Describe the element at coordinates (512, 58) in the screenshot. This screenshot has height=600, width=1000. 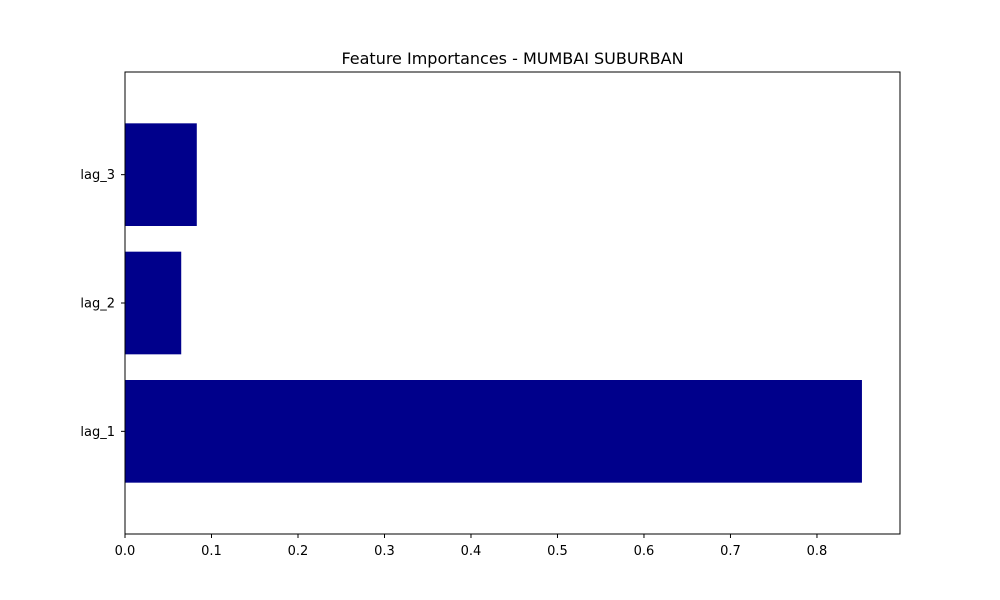
I see `chart-title: Feature Importances - MUMBAI SUBURBAN` at that location.